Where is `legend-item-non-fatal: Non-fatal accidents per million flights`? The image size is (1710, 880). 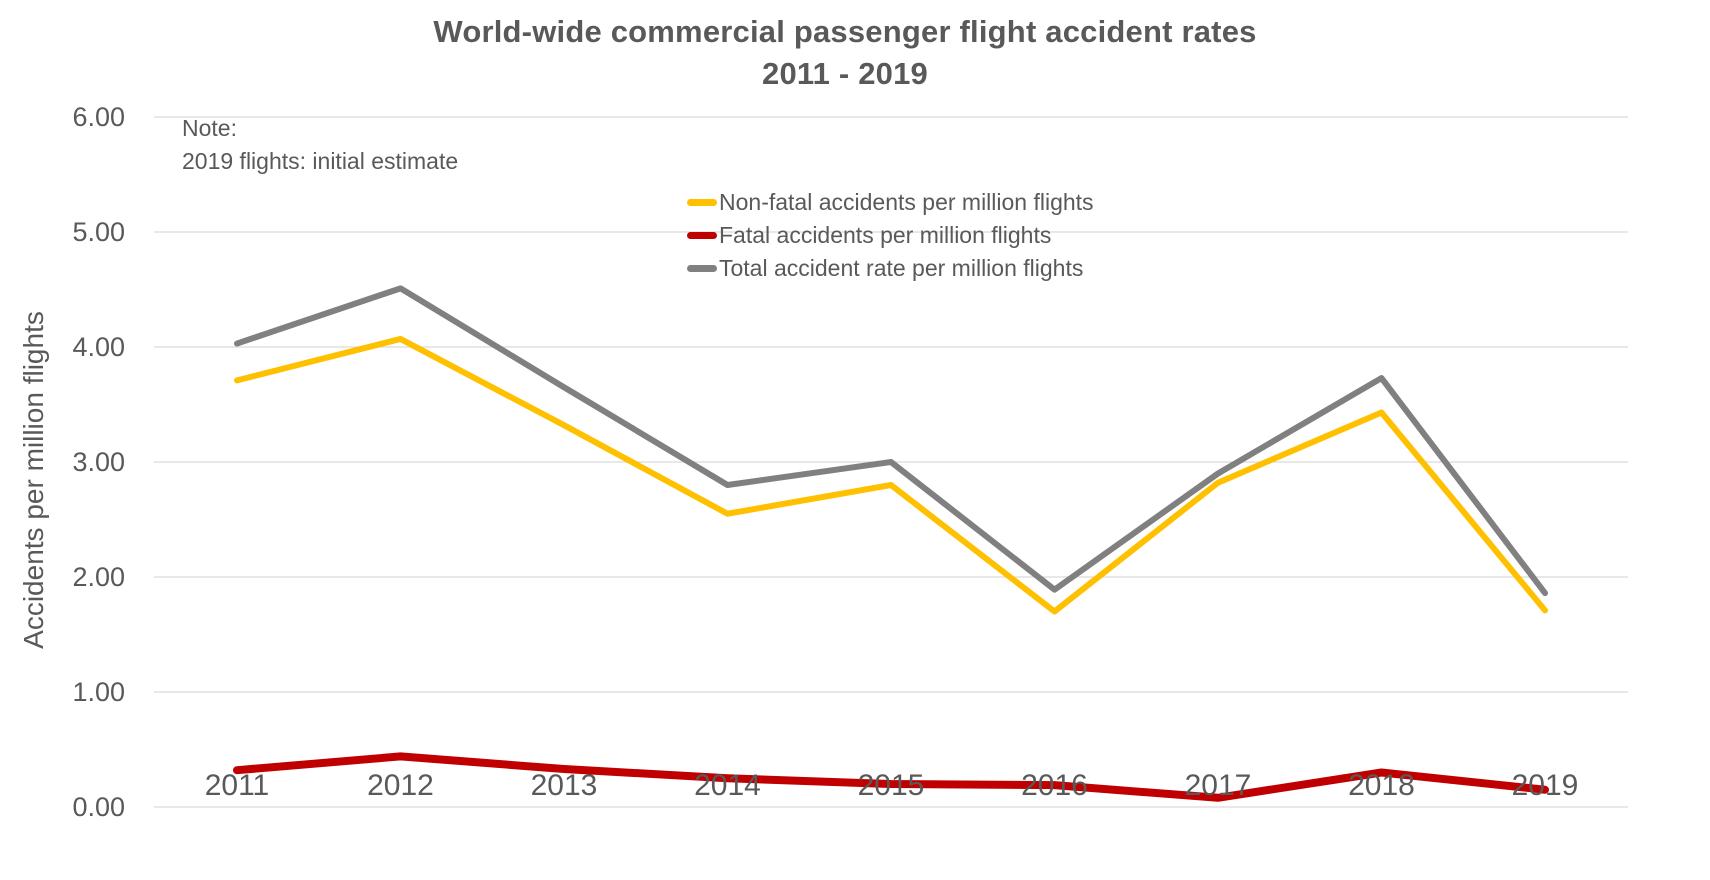 legend-item-non-fatal: Non-fatal accidents per million flights is located at coordinates (890, 202).